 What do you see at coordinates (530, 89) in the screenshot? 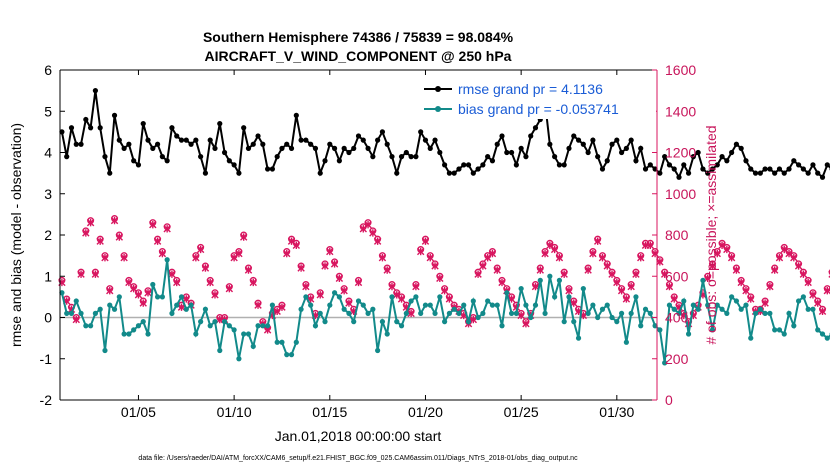
I see `legend-rmse-label: rmse grand pr = 4.1136` at bounding box center [530, 89].